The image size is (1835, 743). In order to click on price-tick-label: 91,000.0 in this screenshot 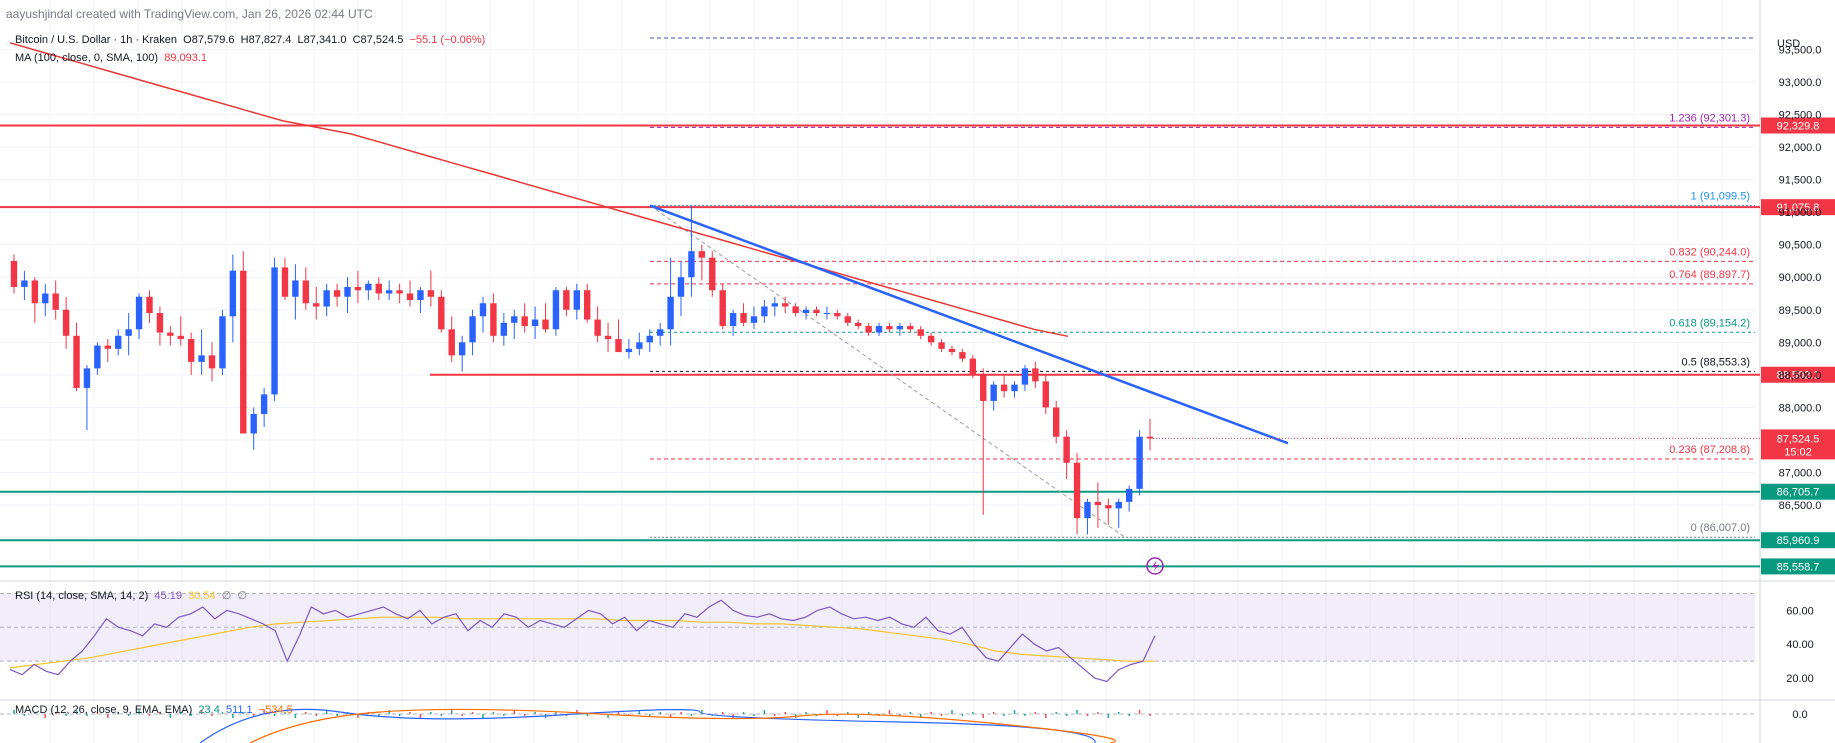, I will do `click(1800, 213)`.